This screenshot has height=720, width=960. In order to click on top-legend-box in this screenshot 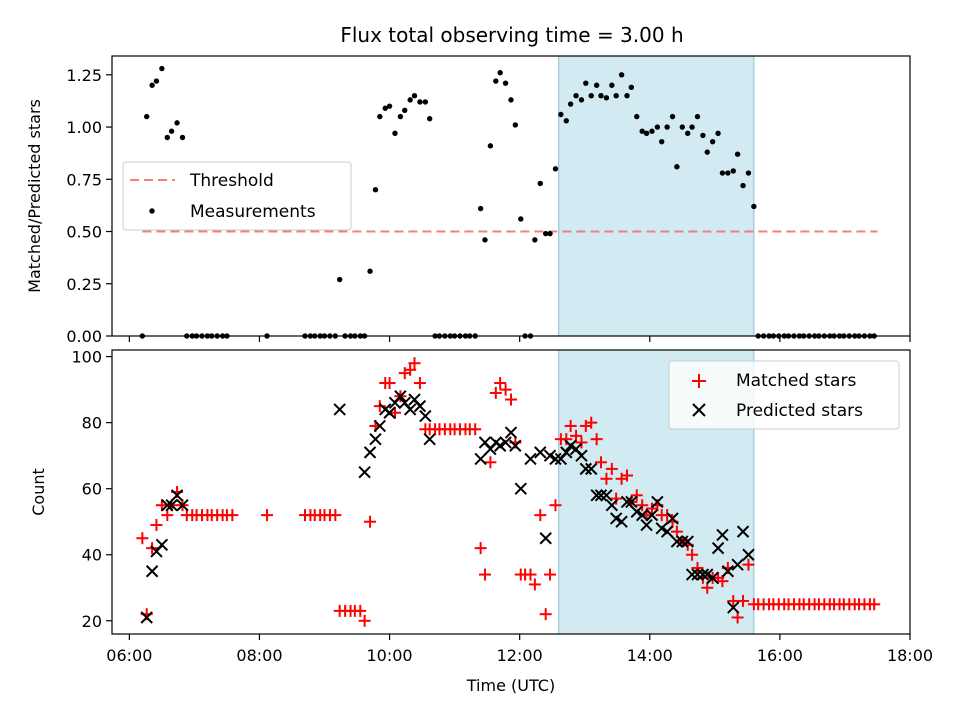, I will do `click(237, 196)`.